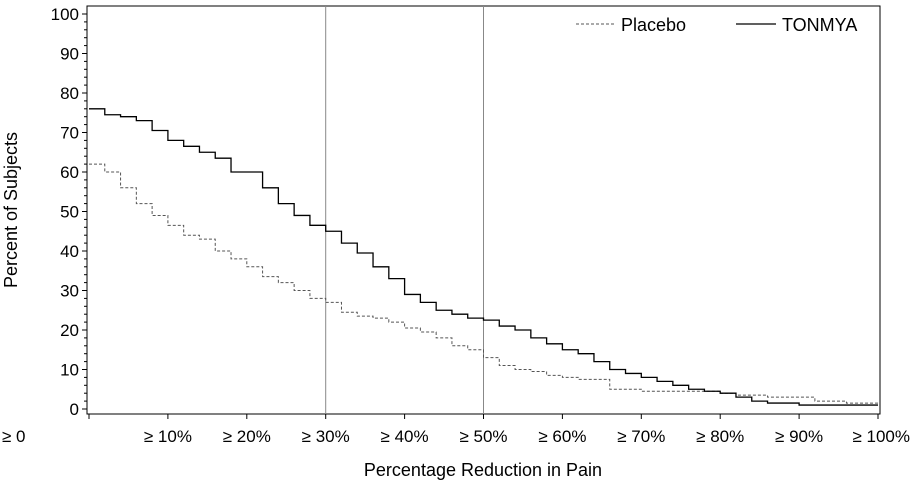  What do you see at coordinates (562, 436) in the screenshot?
I see `x-tick-label: ≥ 60%` at bounding box center [562, 436].